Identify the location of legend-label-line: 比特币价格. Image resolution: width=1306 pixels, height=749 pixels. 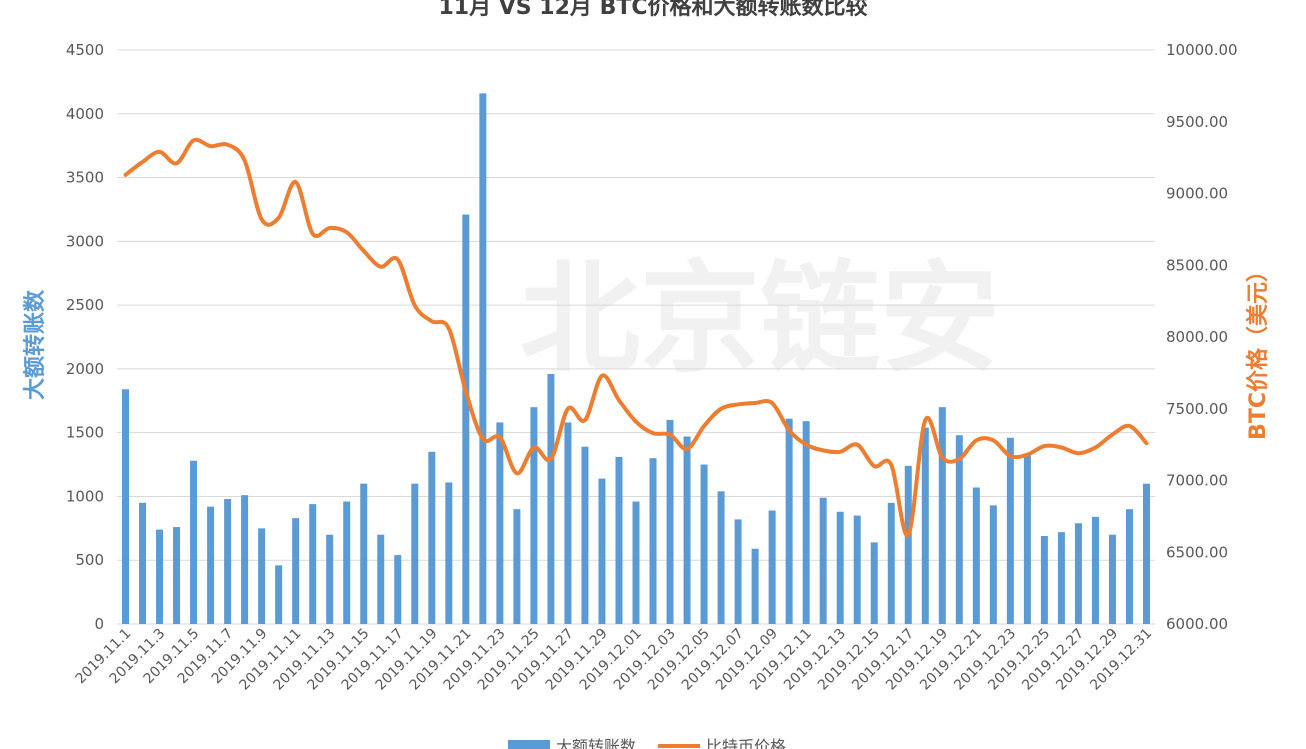
(746, 743).